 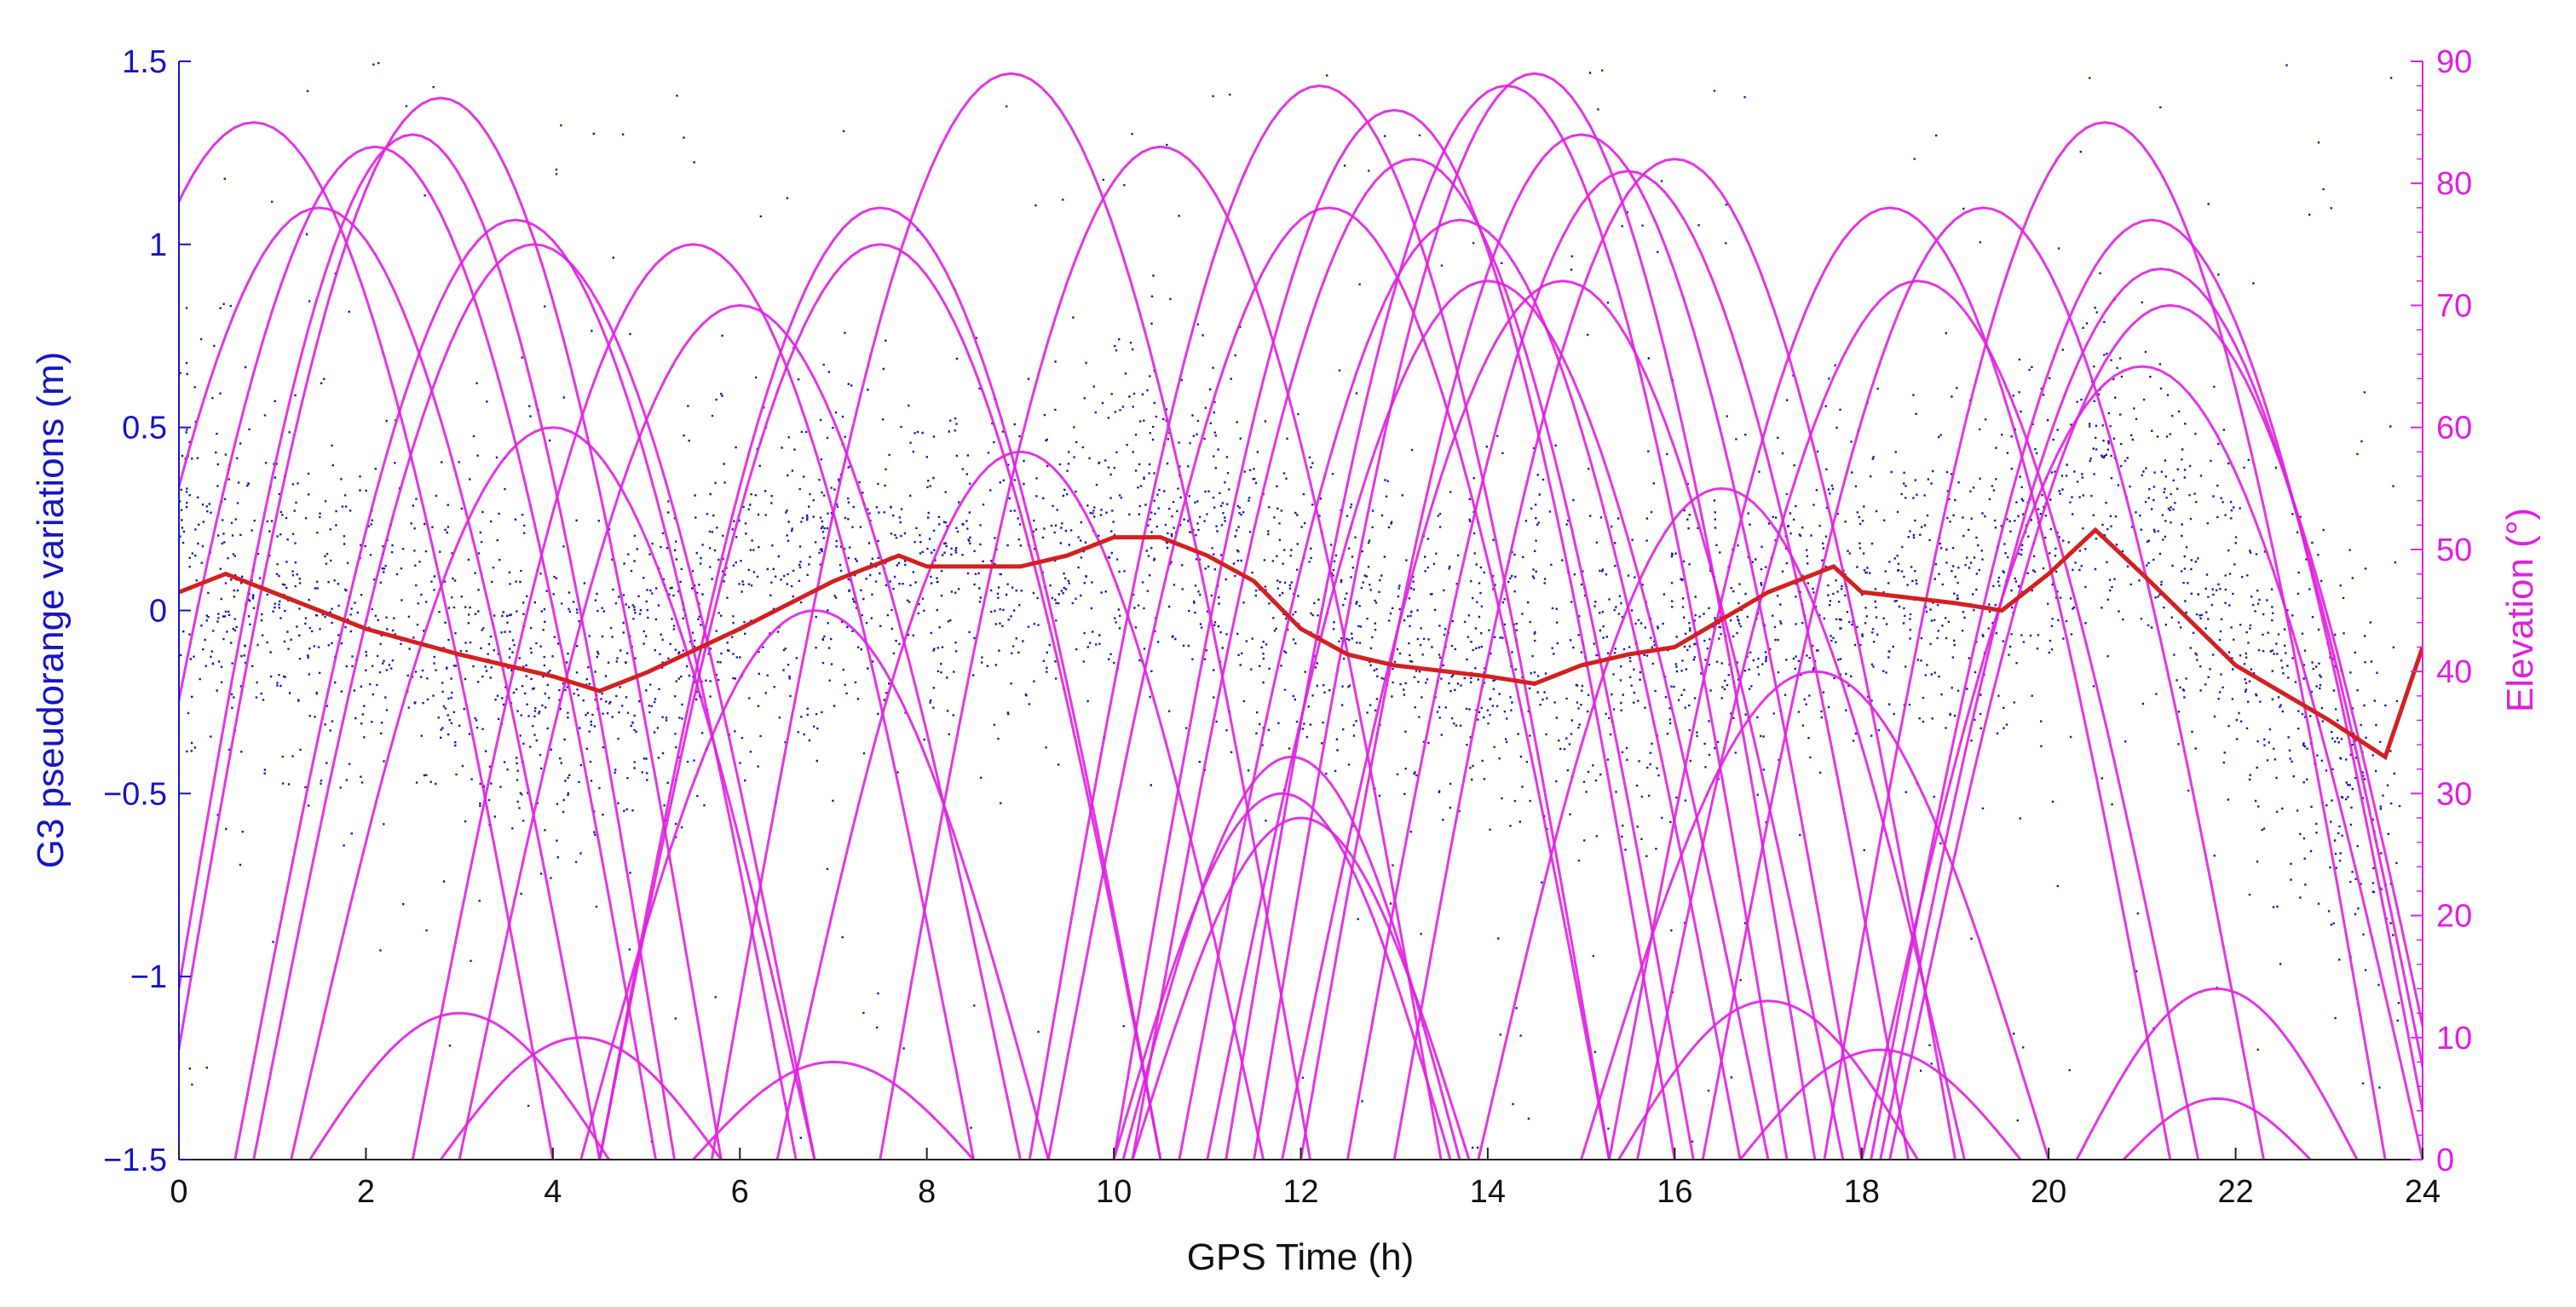 What do you see at coordinates (51, 611) in the screenshot?
I see `y-axis-label-left: G3 pseudorange variations (m)` at bounding box center [51, 611].